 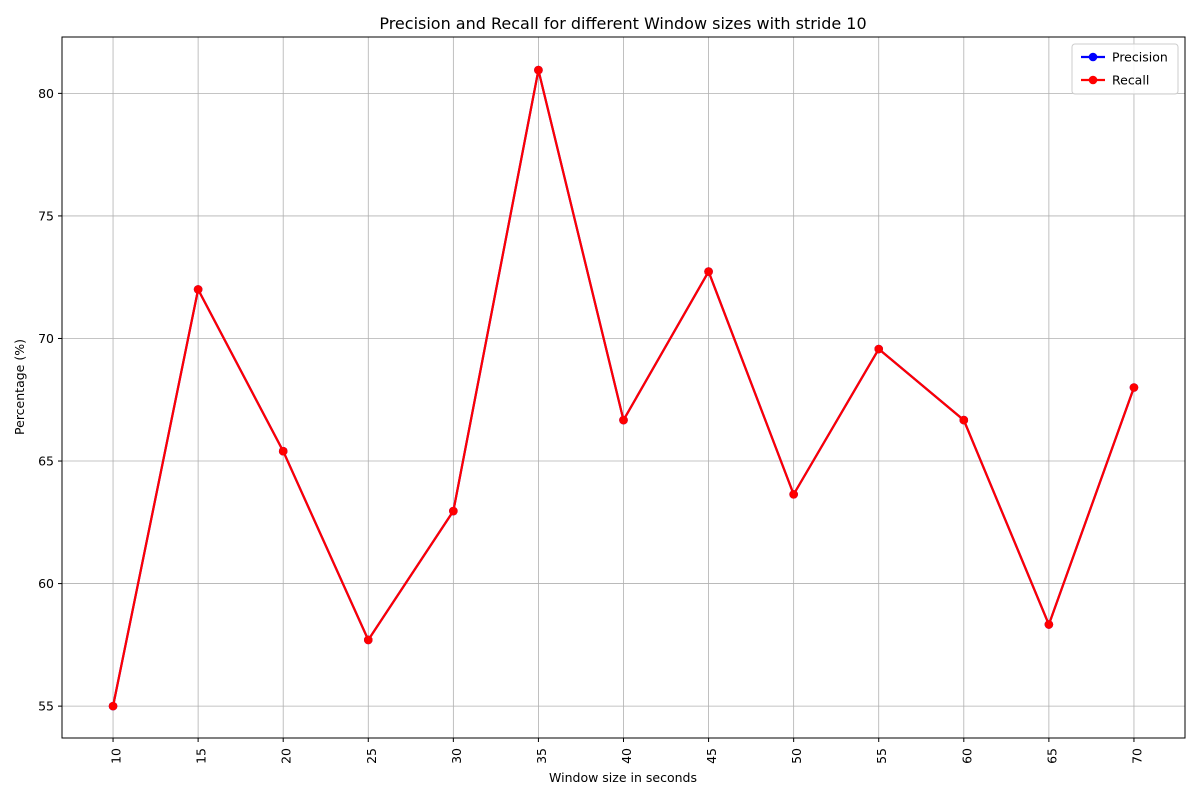 I want to click on legend-entry-precision: Precision, so click(x=1140, y=57).